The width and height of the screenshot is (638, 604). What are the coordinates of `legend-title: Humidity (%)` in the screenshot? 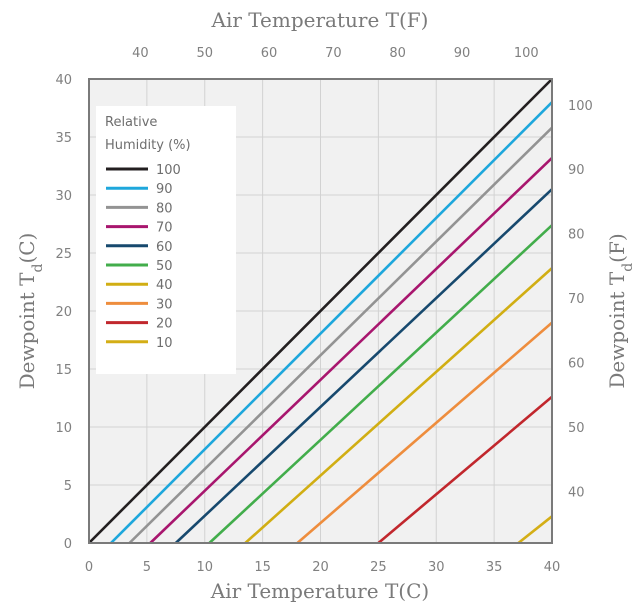 It's located at (148, 145).